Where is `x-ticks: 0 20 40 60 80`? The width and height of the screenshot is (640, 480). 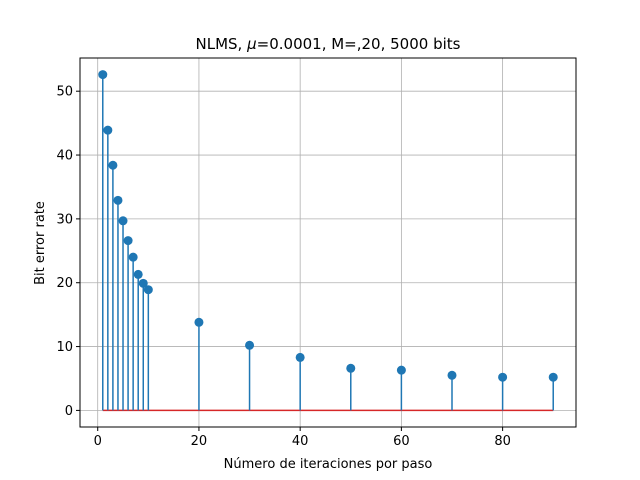
x-ticks: 0 20 40 60 80 is located at coordinates (302, 438).